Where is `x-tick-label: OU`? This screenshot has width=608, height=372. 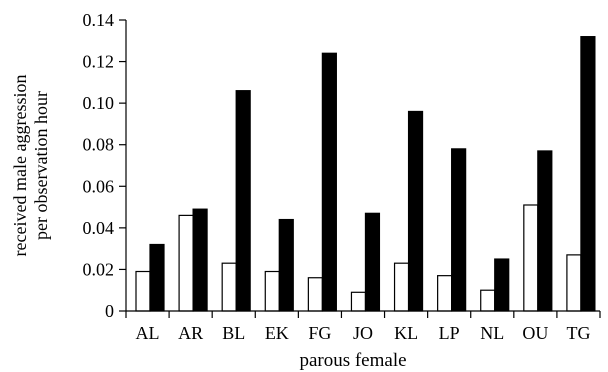
x-tick-label: OU is located at coordinates (535, 333).